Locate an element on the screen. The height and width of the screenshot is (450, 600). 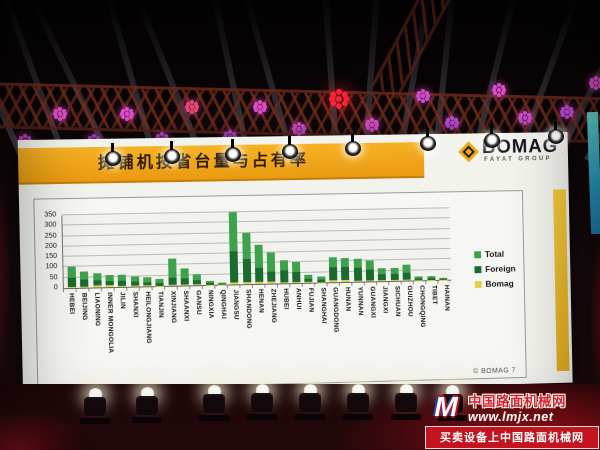
x-axis-label: ZHEJIANG is located at coordinates (273, 306).